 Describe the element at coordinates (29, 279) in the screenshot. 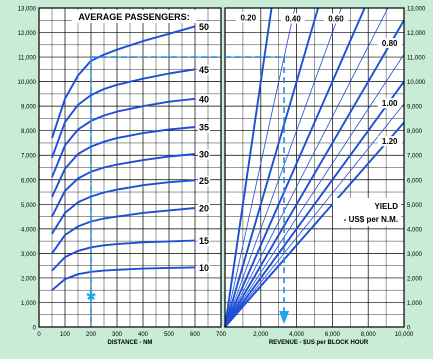

I see `left-y-tick-label: 2,000` at that location.